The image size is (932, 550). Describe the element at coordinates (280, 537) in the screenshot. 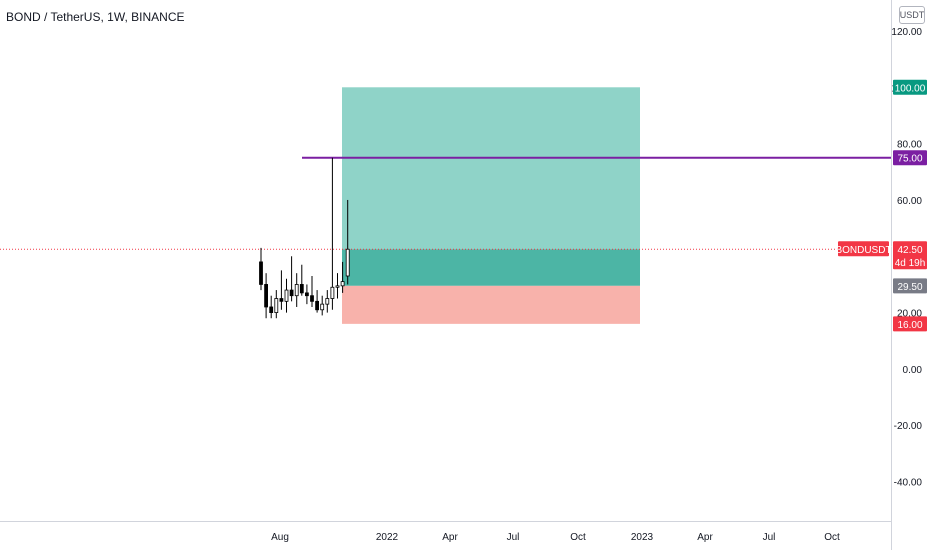

I see `x-tick-label: Aug` at that location.